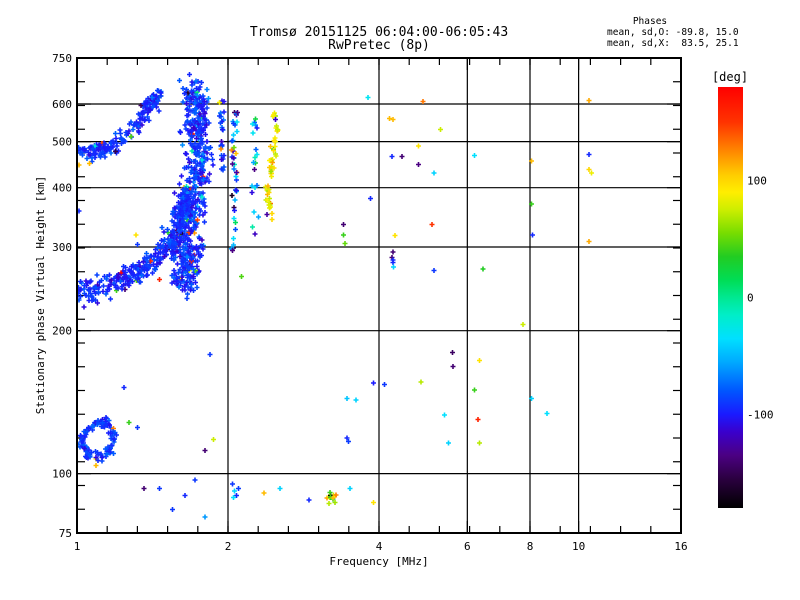 Image resolution: width=800 pixels, height=600 pixels. What do you see at coordinates (62, 142) in the screenshot?
I see `y-tick-label: 500` at bounding box center [62, 142].